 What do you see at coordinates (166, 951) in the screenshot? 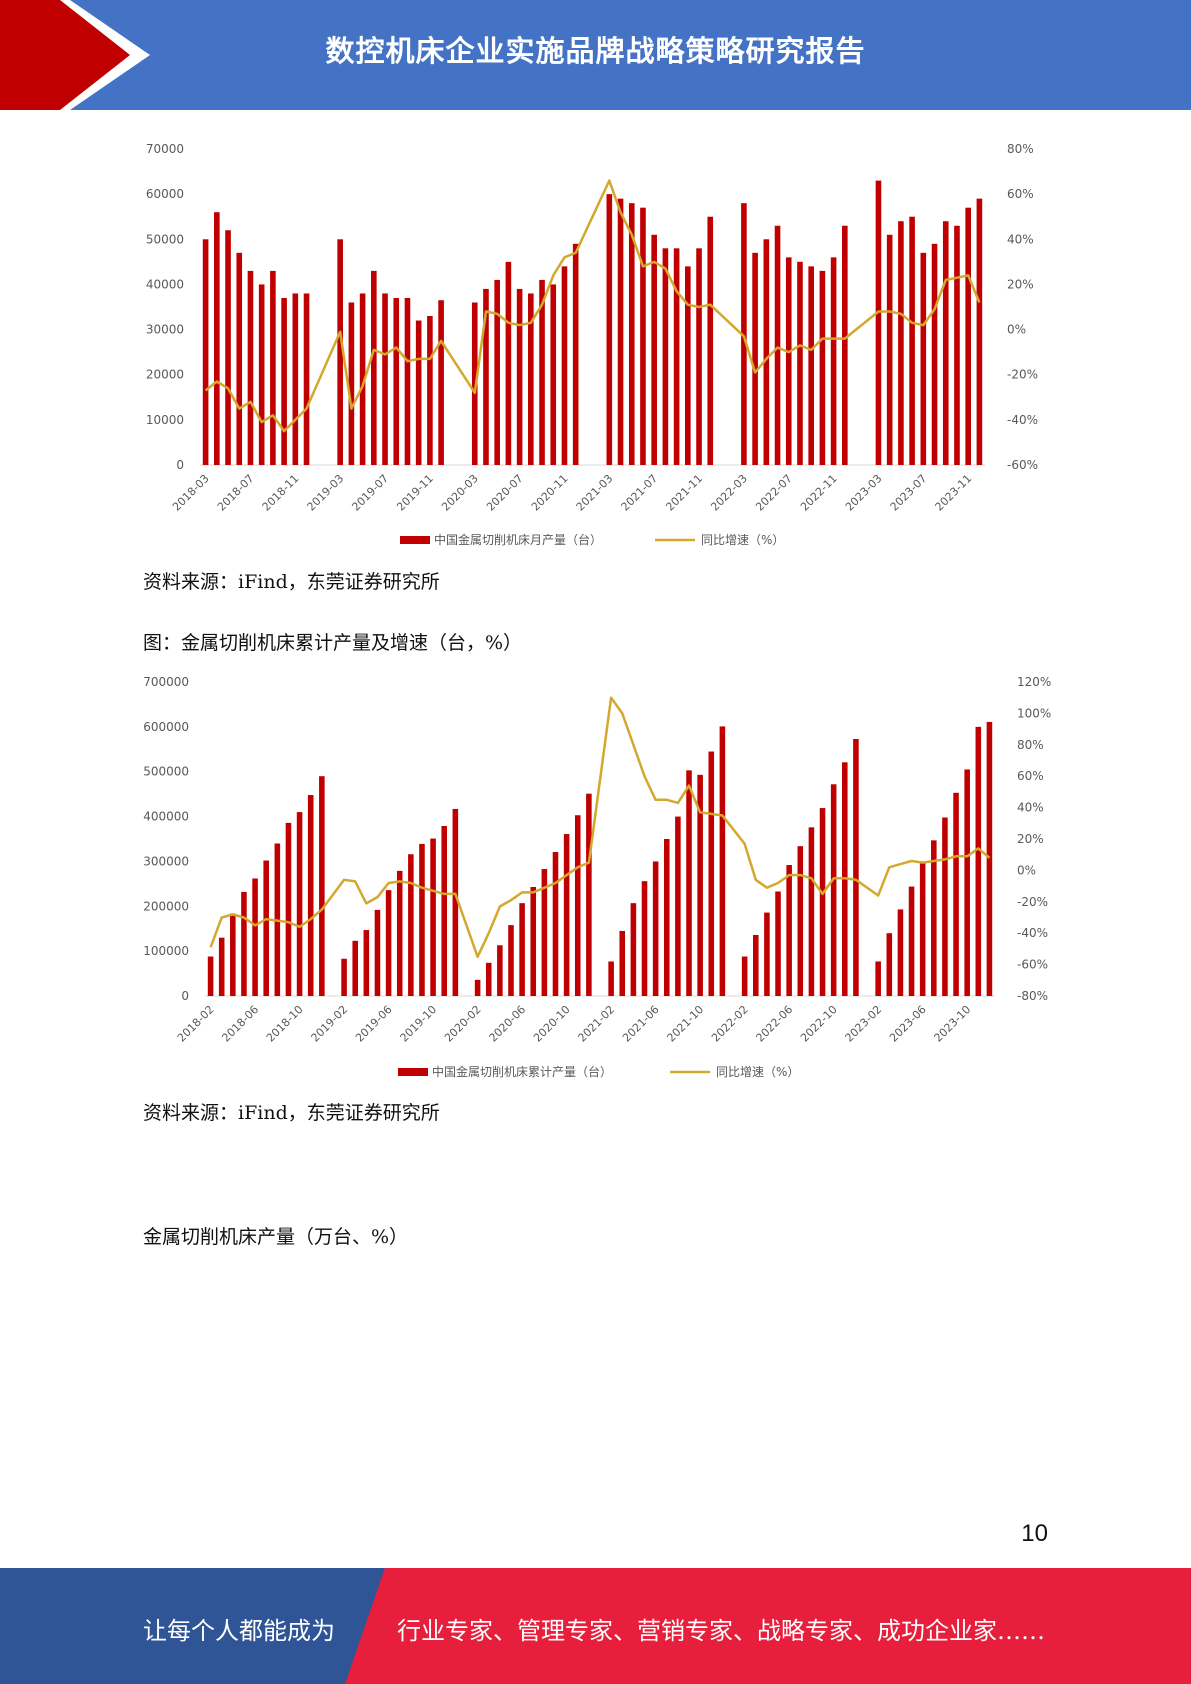
I see `y-left-tick: 100000` at bounding box center [166, 951].